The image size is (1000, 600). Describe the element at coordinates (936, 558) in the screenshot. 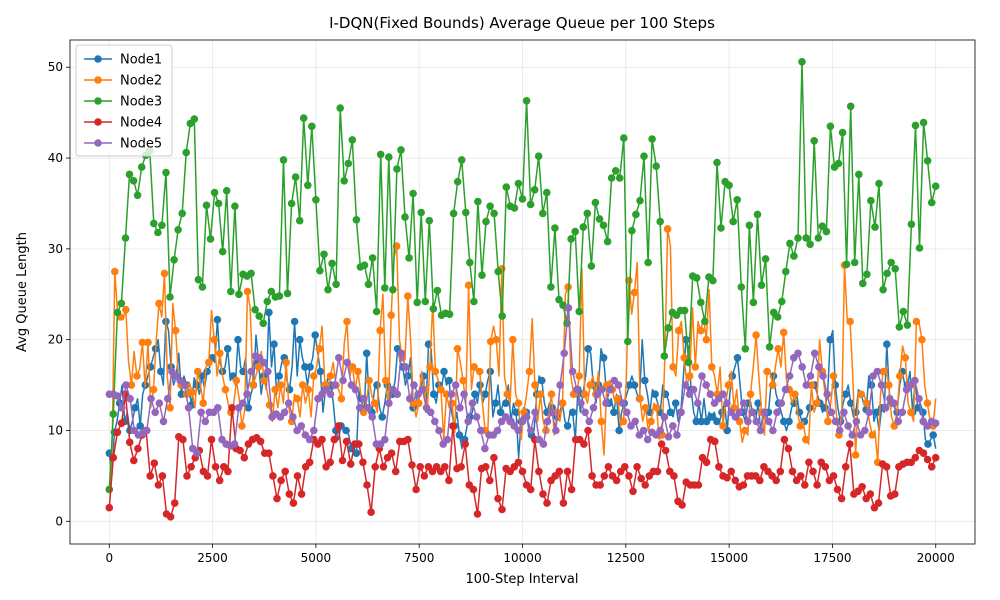

I see `x-tick-label: 20000` at that location.